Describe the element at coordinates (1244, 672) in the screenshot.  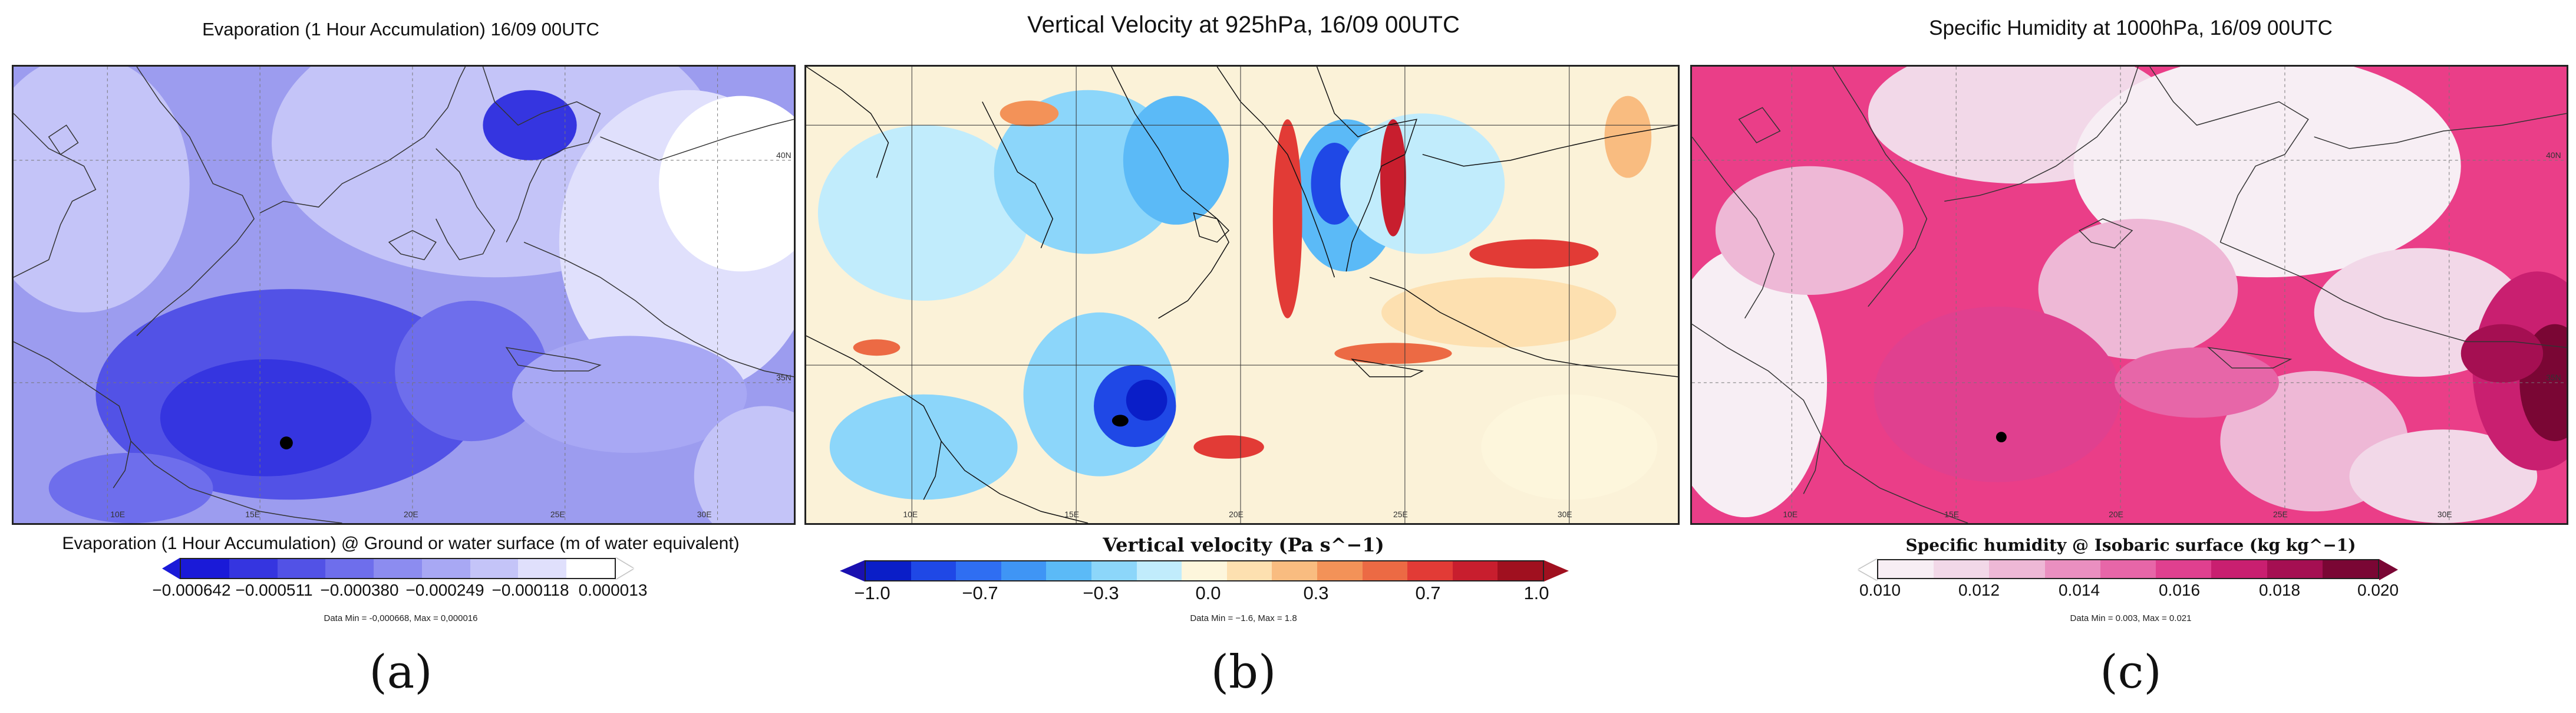
I see `panel-label-b: (b)` at that location.